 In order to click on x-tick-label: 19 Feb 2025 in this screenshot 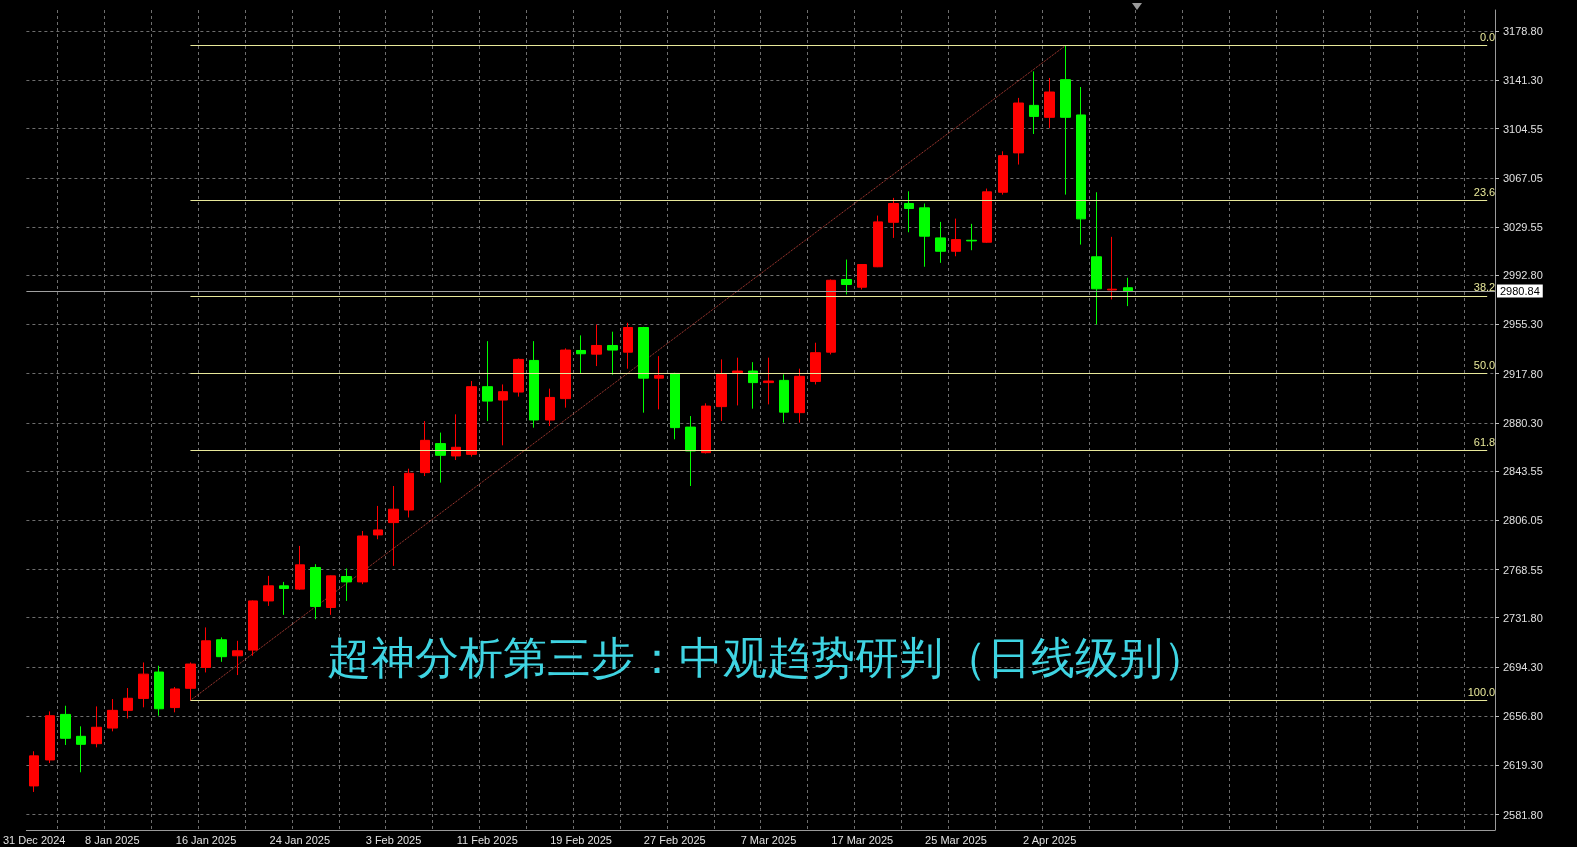, I will do `click(581, 839)`.